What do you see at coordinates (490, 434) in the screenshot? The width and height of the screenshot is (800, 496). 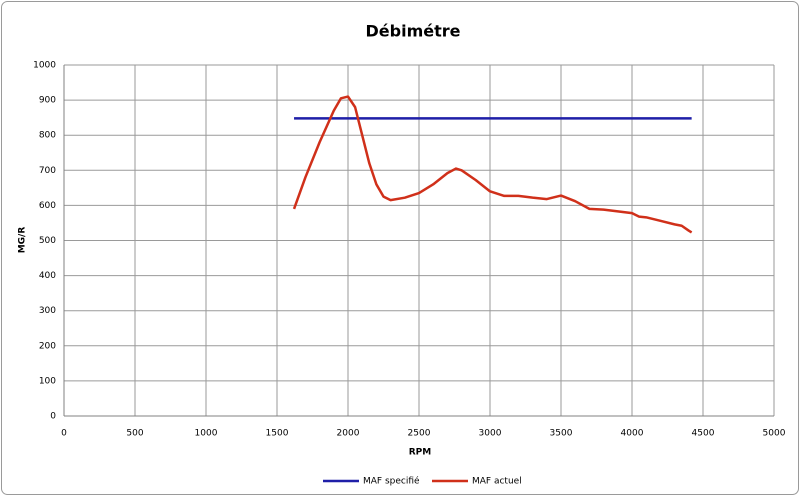 I see `x-tick-label: 3000` at bounding box center [490, 434].